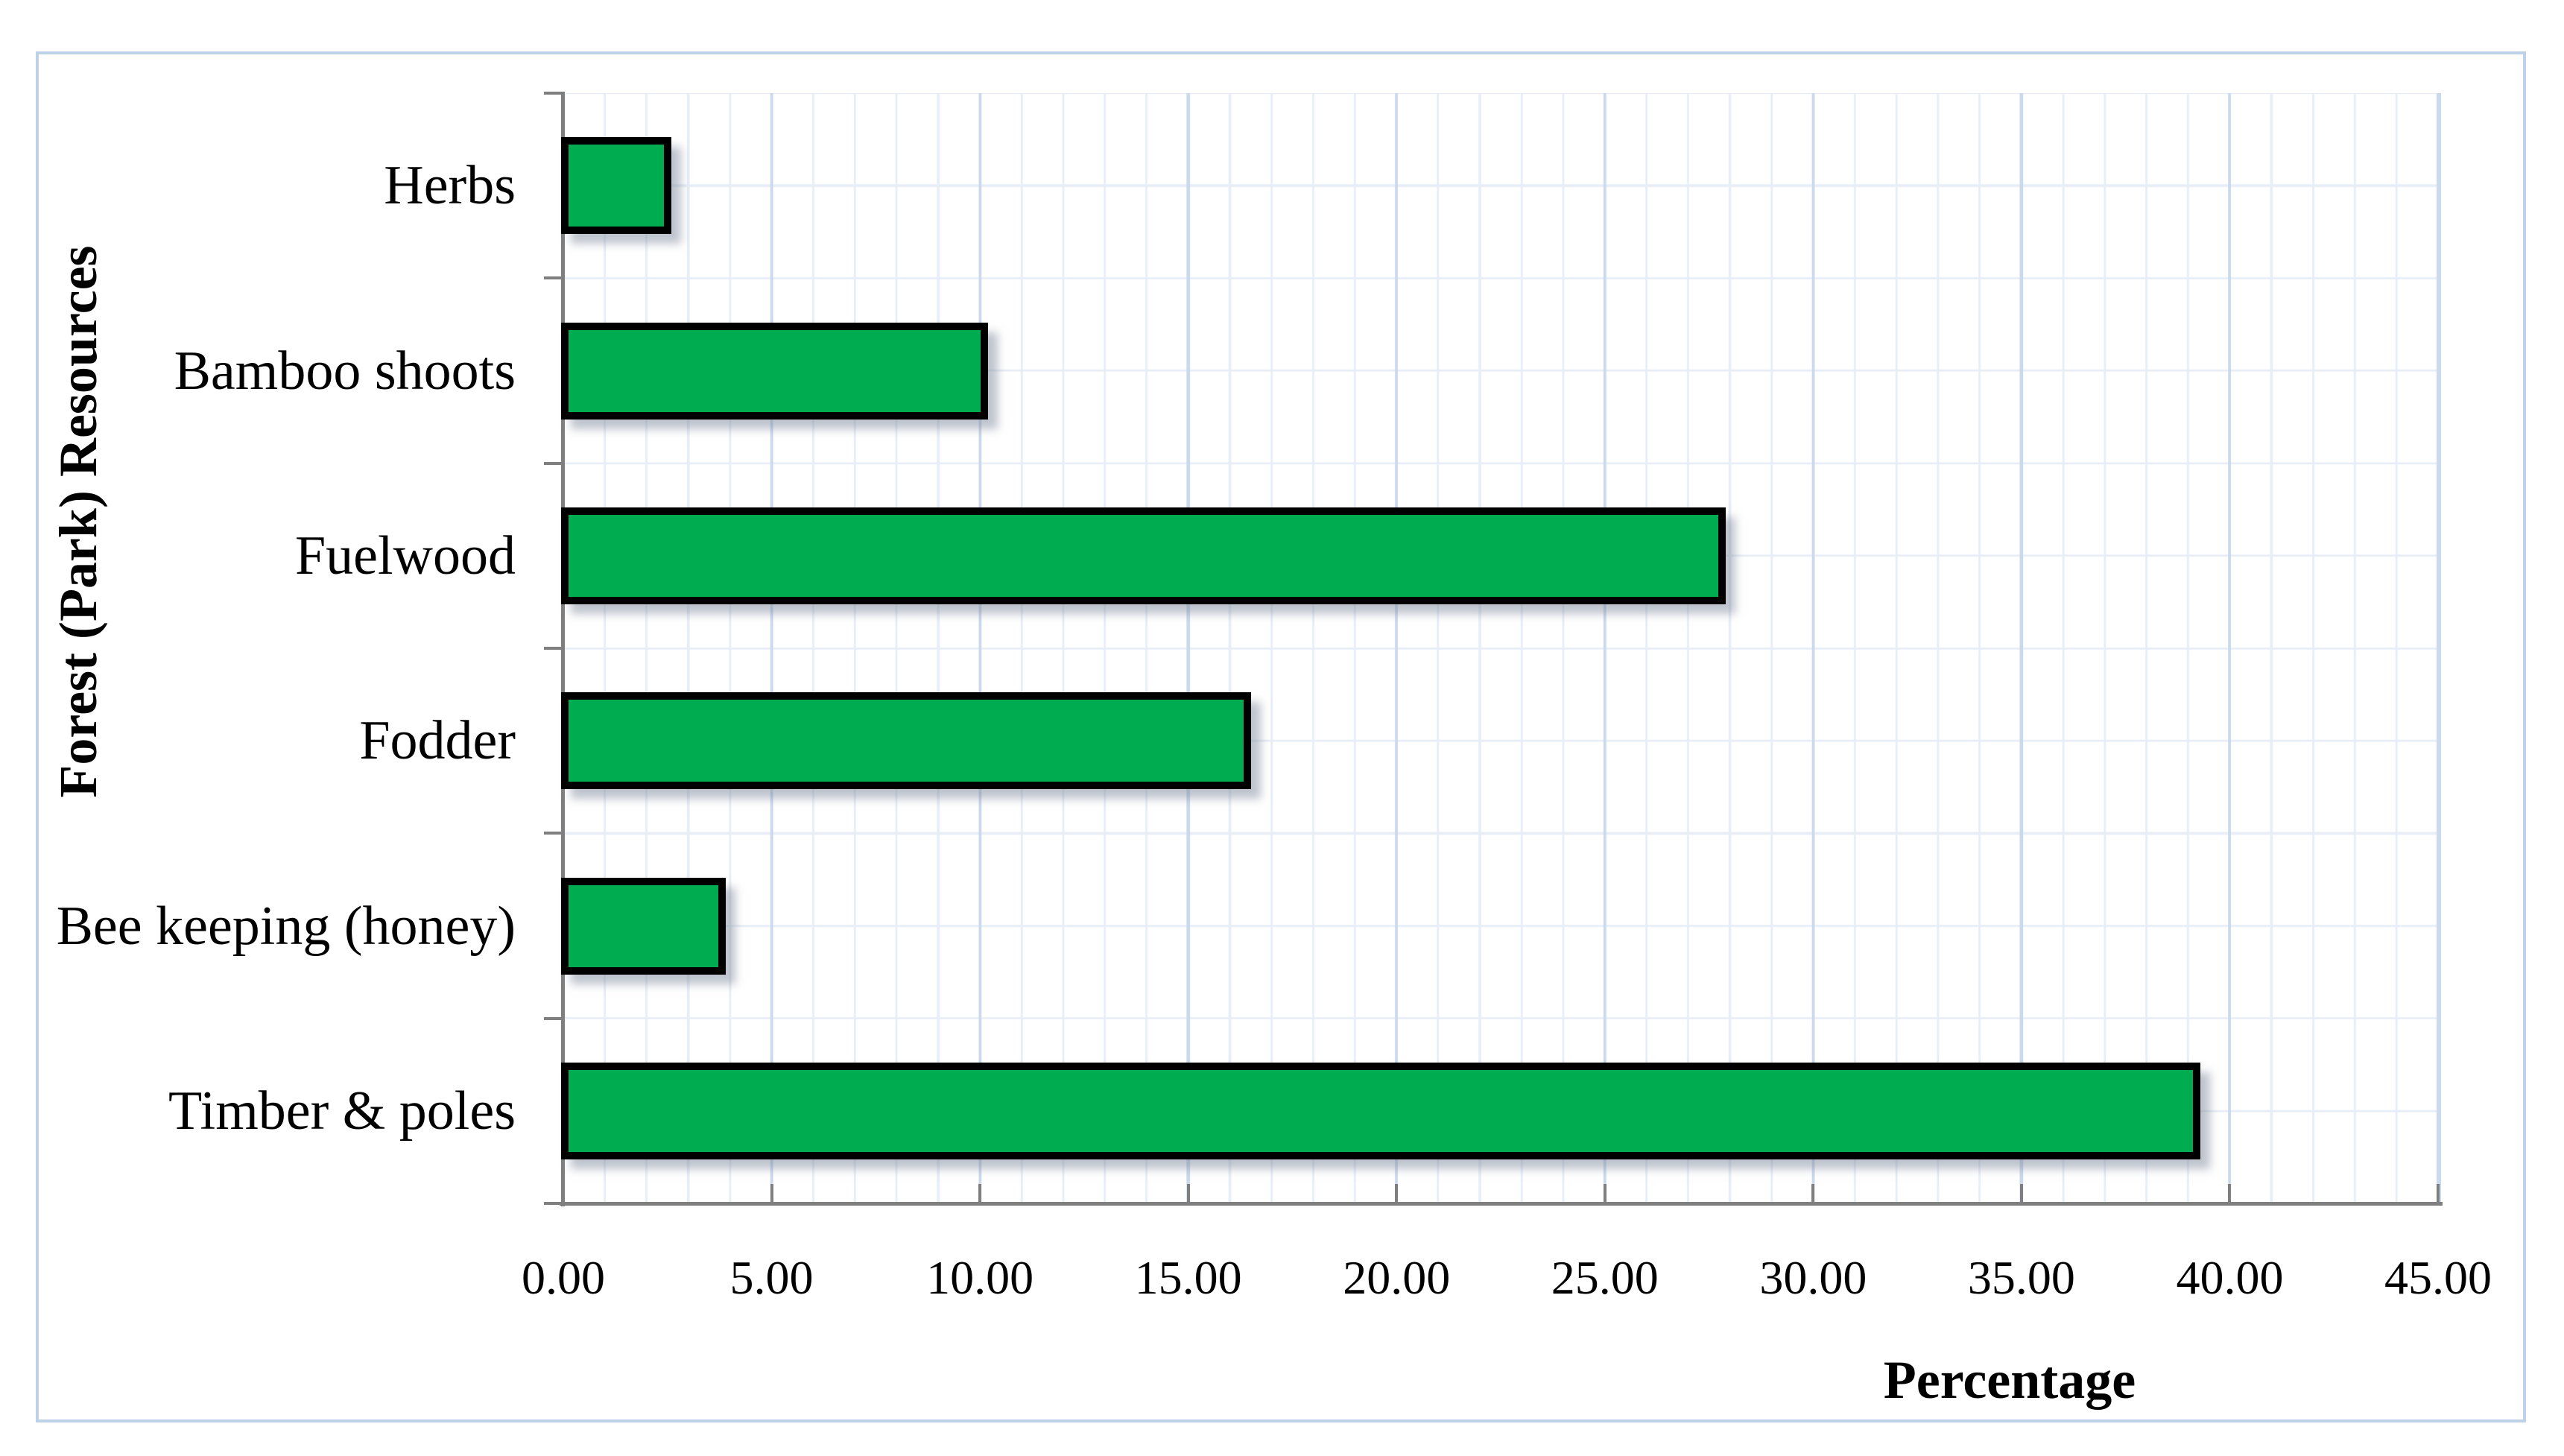 This screenshot has height=1456, width=2564. What do you see at coordinates (1381, 1110) in the screenshot?
I see `bar-timber-poles` at bounding box center [1381, 1110].